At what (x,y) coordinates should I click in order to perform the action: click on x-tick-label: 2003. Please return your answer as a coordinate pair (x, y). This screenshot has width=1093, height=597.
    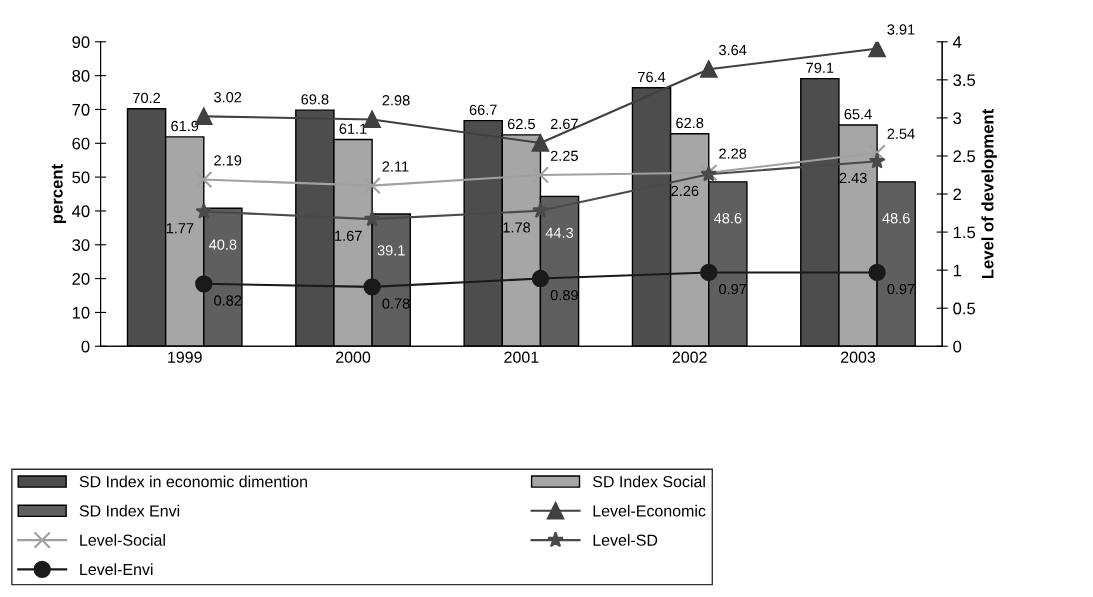
    Looking at the image, I should click on (858, 357).